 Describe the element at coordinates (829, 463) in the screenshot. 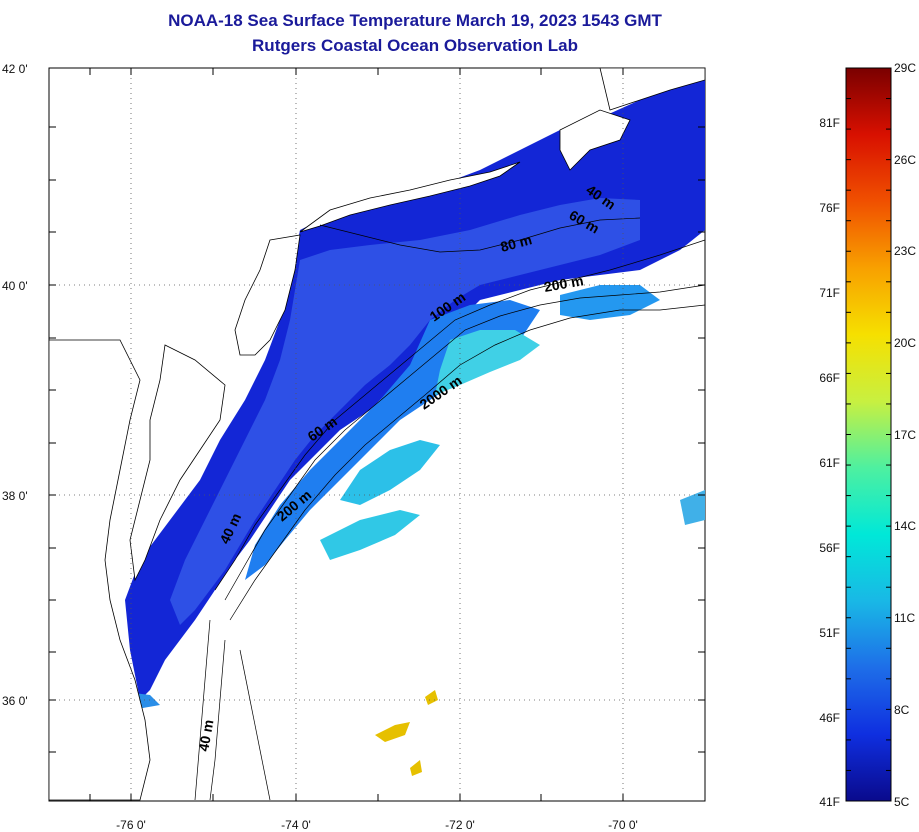

I see `colorbar-f-label: 61F` at that location.